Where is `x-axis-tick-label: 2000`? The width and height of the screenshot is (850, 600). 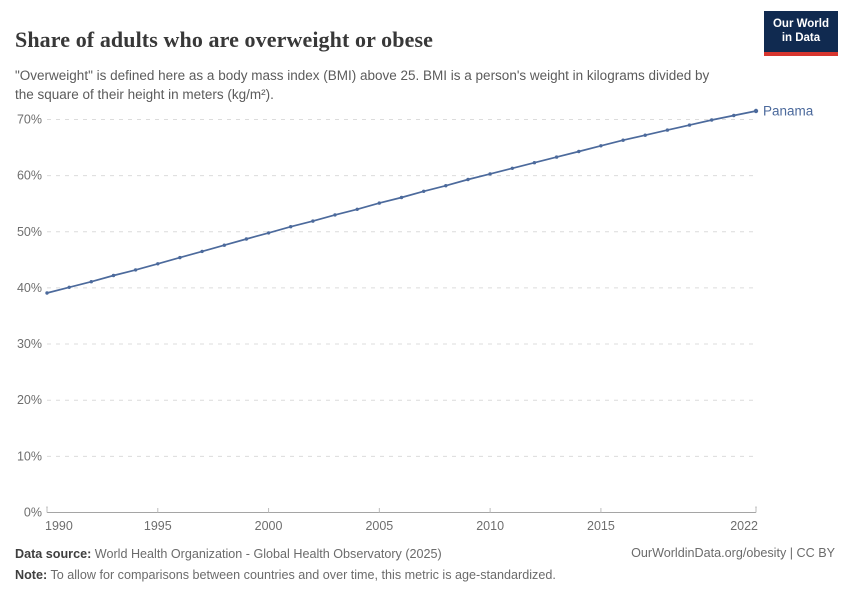 x-axis-tick-label: 2000 is located at coordinates (269, 526).